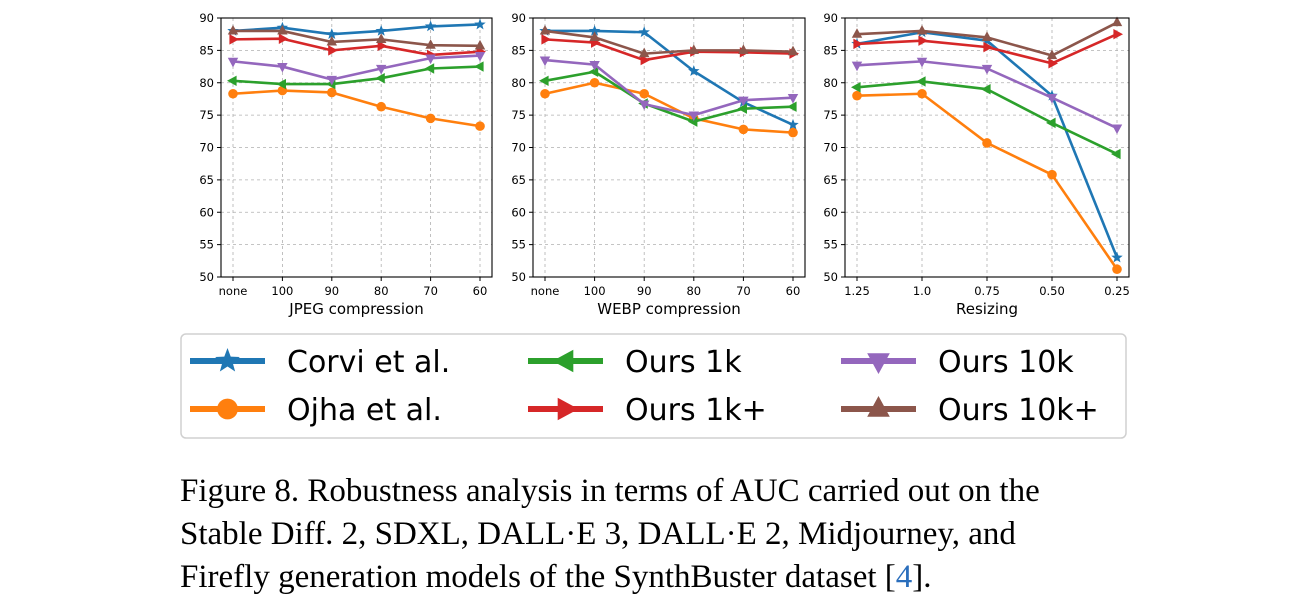 The height and width of the screenshot is (608, 1306). What do you see at coordinates (904, 577) in the screenshot?
I see `citation-link: 4` at bounding box center [904, 577].